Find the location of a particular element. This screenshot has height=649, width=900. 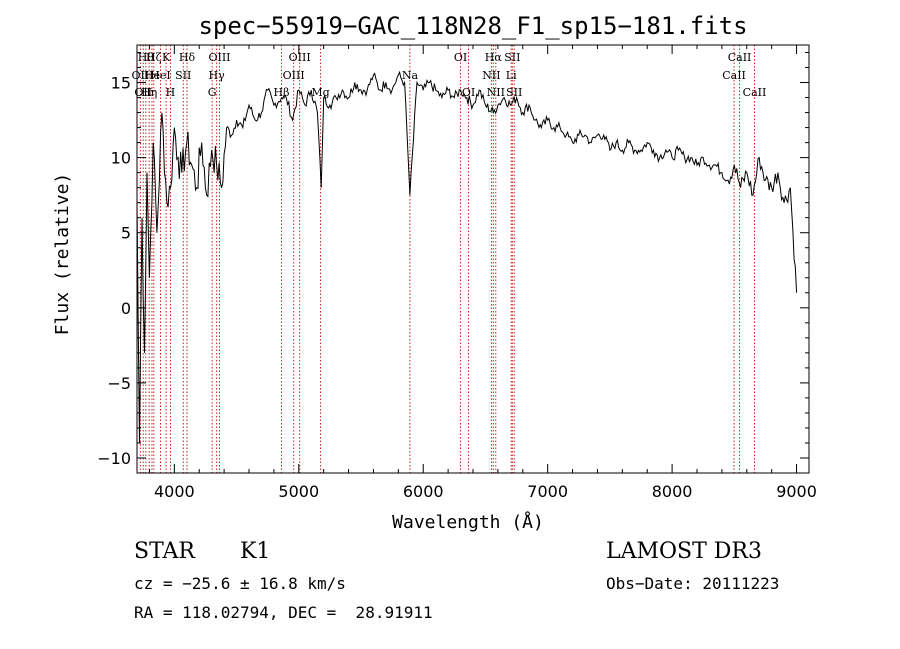

coordinates: RA = 118.02794, DEC = 28.91911 is located at coordinates (283, 612).